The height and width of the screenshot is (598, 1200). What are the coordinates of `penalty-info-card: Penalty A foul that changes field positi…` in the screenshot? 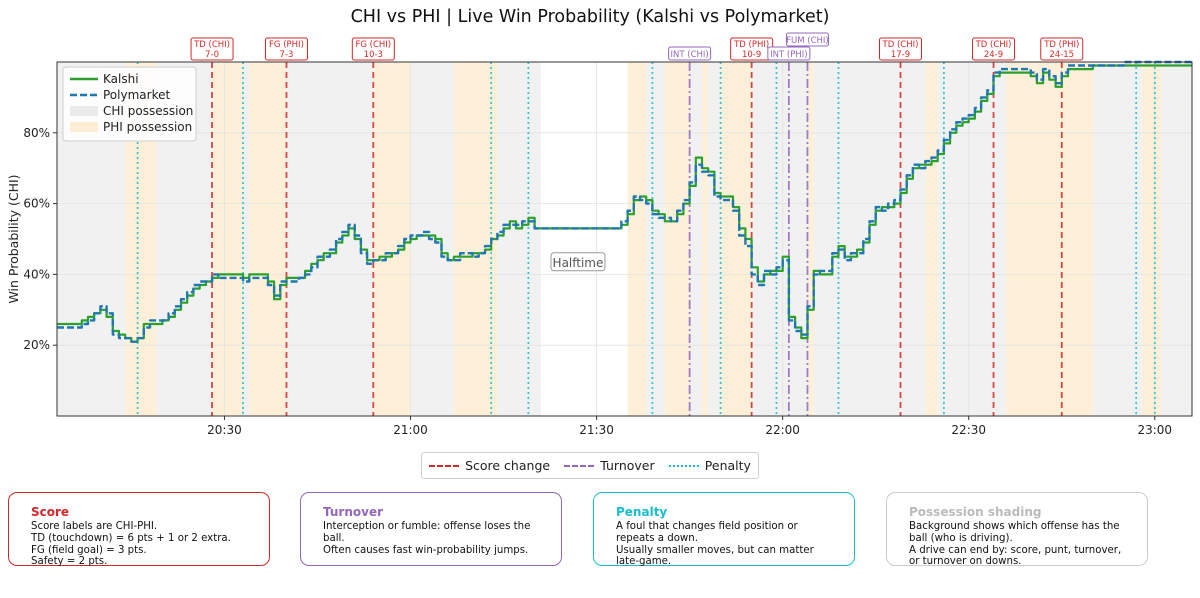 It's located at (724, 530).